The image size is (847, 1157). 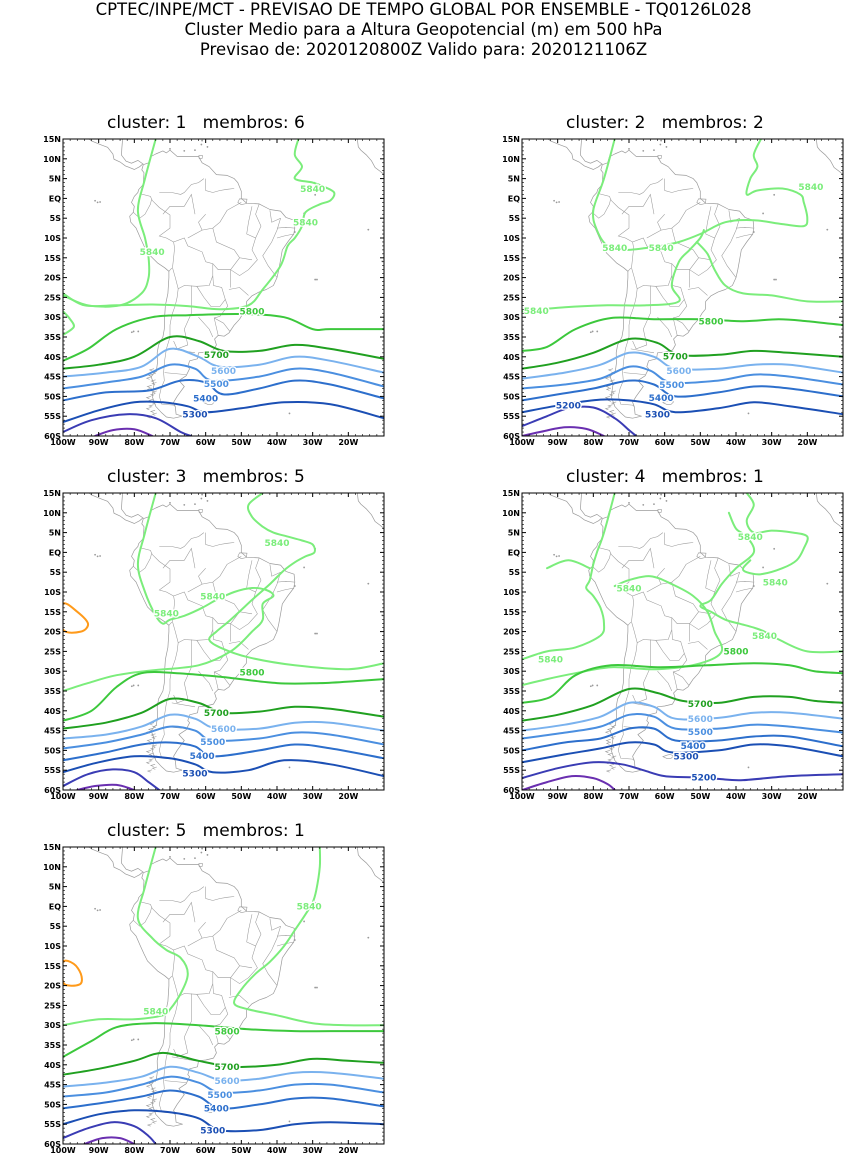 I want to click on south-america-coastline, so click(x=671, y=284).